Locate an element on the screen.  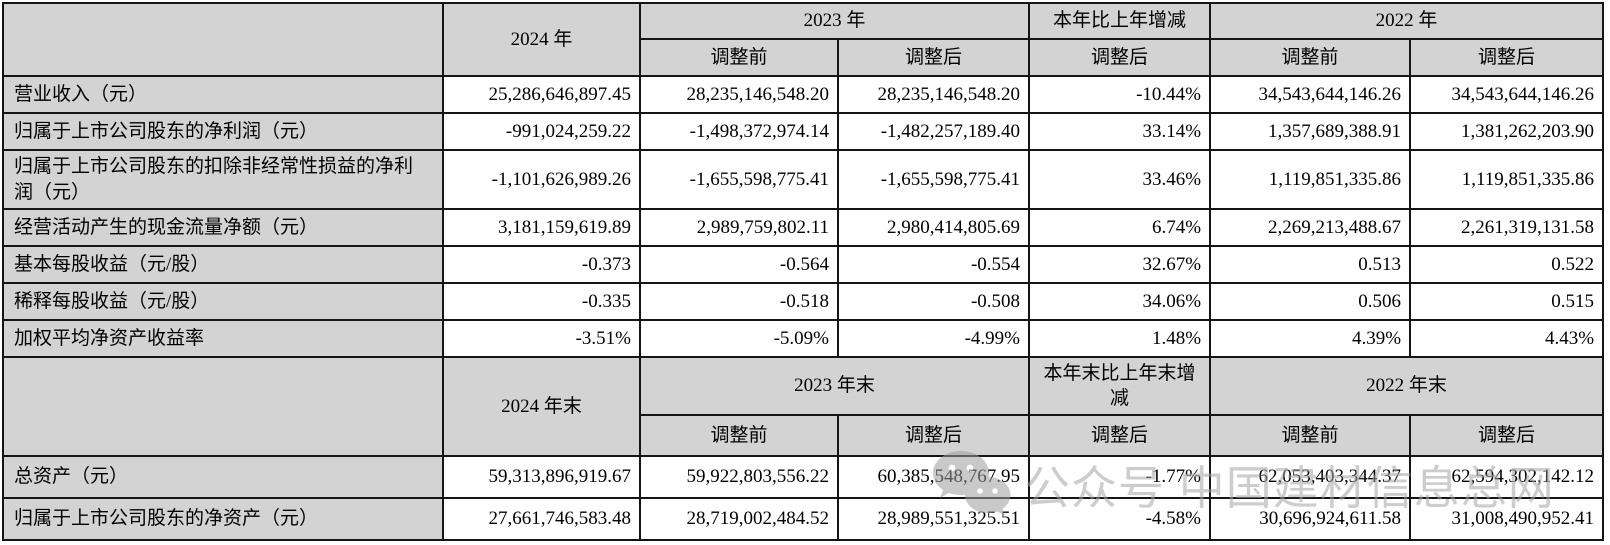
header-yoy-change: 本年比上年增减 is located at coordinates (1120, 21).